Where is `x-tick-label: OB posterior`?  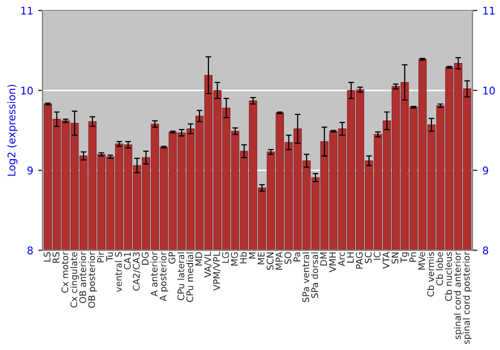 x-tick-label: OB posterior is located at coordinates (92, 280).